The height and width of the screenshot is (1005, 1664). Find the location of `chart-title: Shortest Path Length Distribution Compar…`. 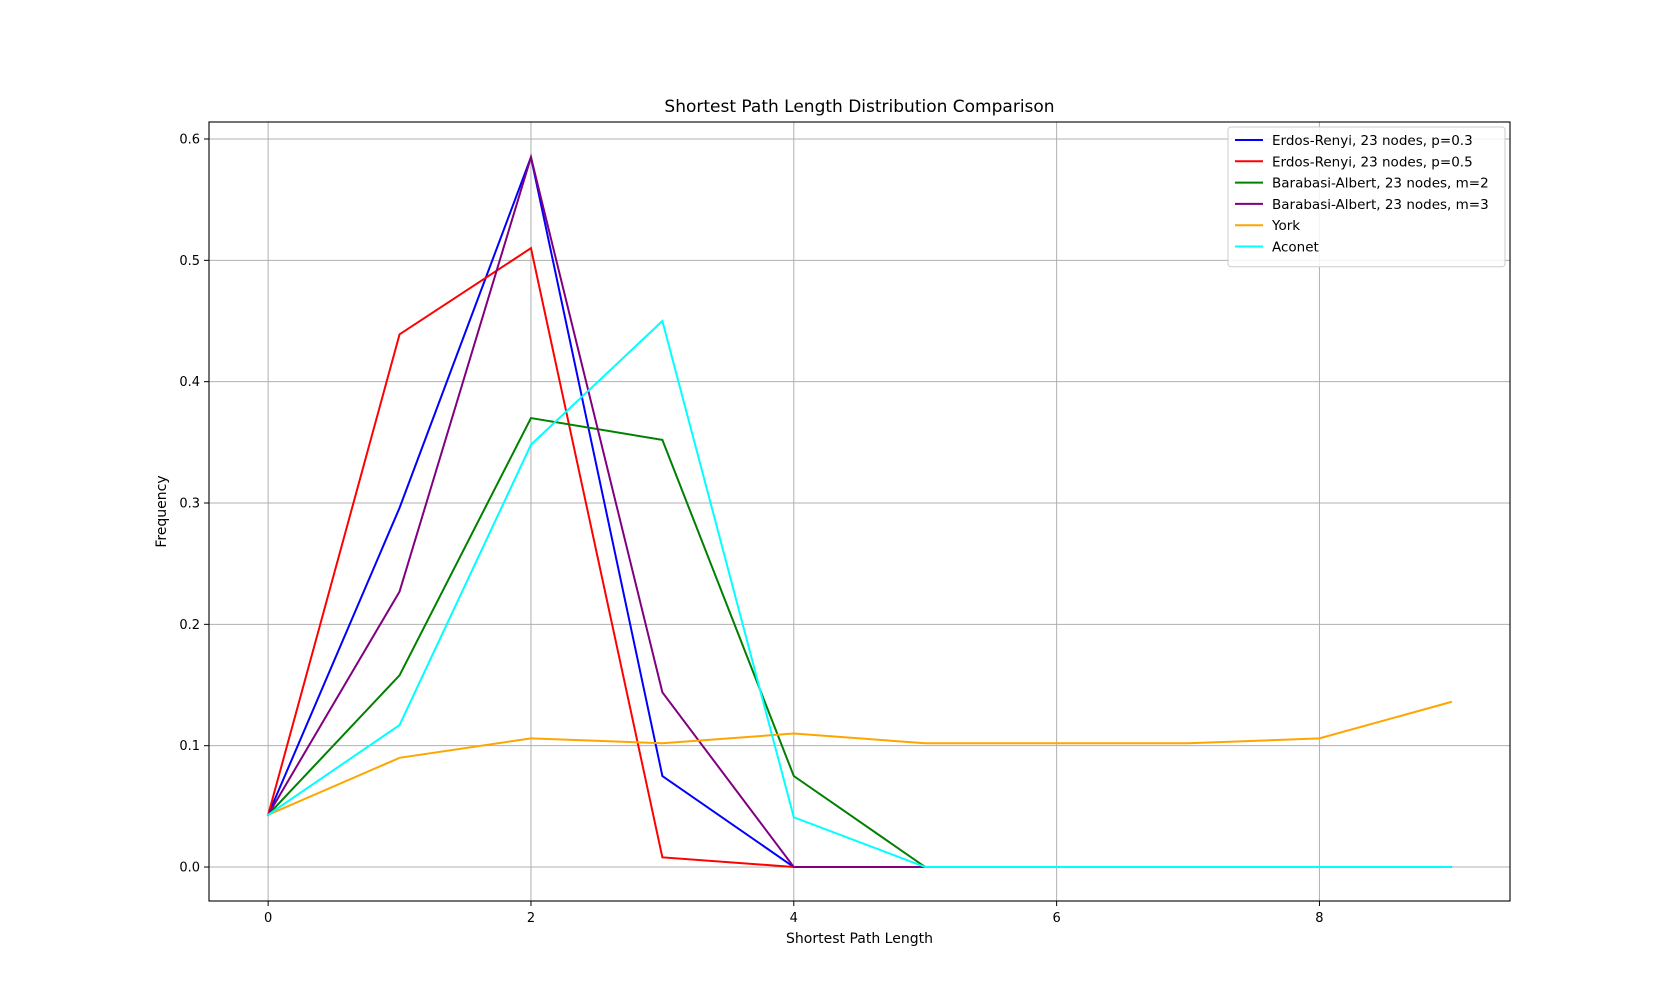

chart-title: Shortest Path Length Distribution Compar… is located at coordinates (859, 107).